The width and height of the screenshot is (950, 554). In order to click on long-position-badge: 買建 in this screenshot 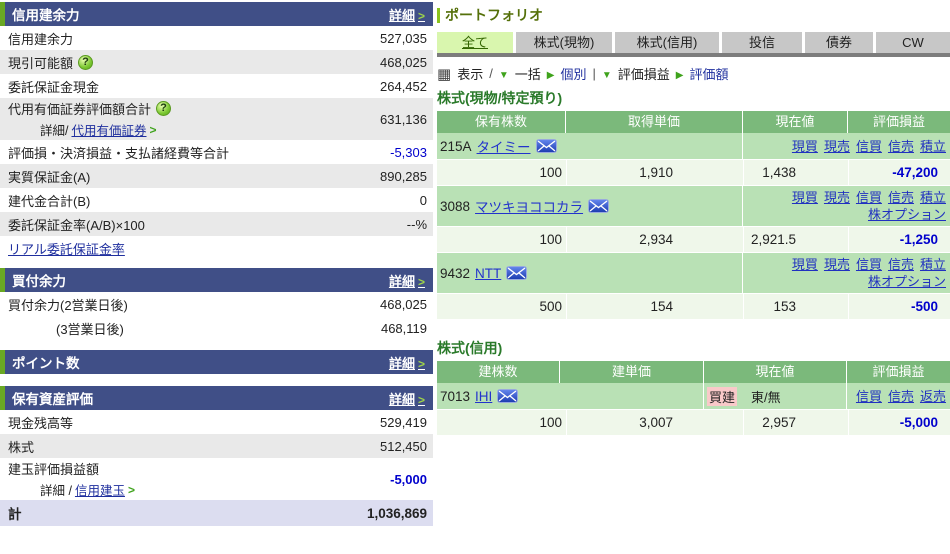, I will do `click(722, 396)`.